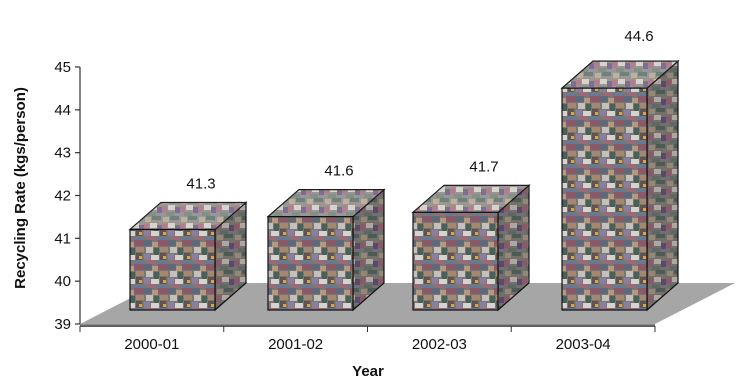 This screenshot has width=739, height=381. I want to click on y-tick-label: 44, so click(62, 110).